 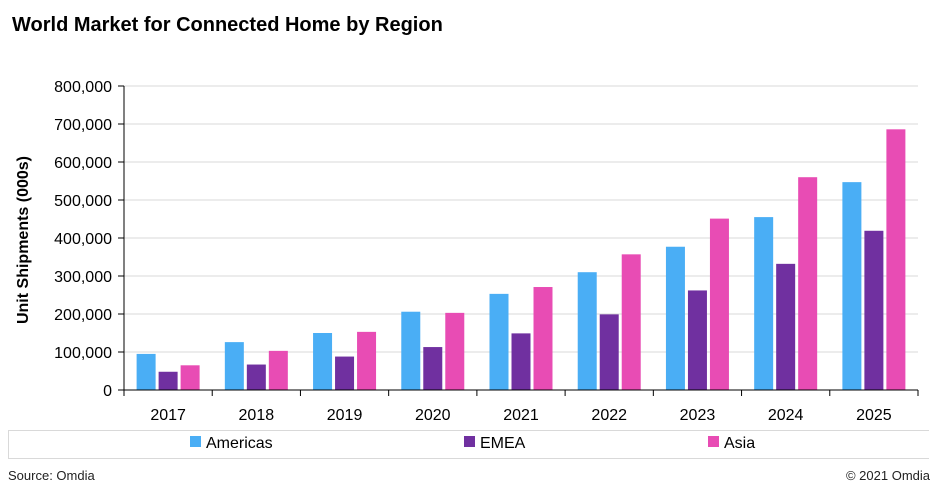 I want to click on bar-emea-2017, so click(x=168, y=380).